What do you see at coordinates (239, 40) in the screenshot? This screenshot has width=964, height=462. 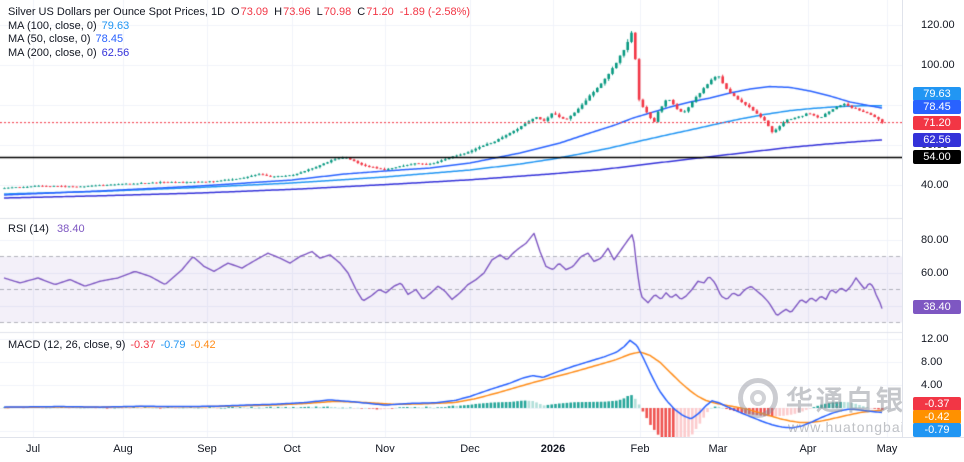 I see `ma-legend-row: MA (50, close, 0) 78.45` at bounding box center [239, 40].